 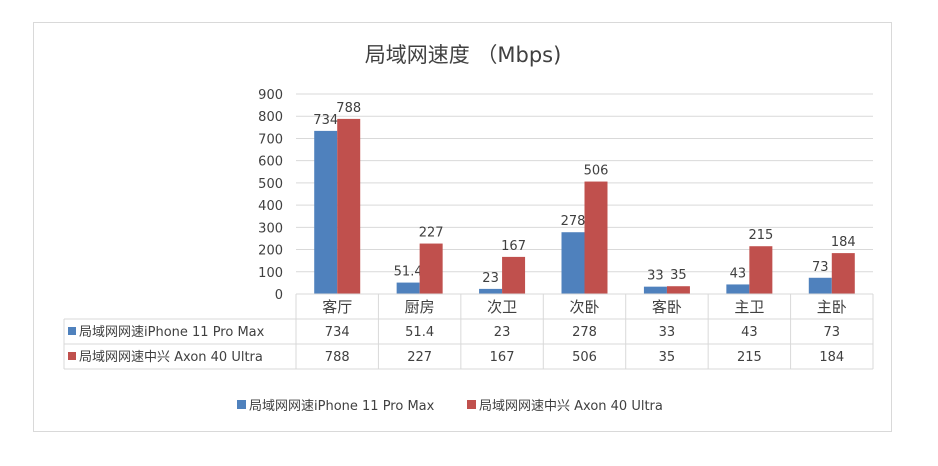 What do you see at coordinates (337, 332) in the screenshot?
I see `table-cell: 734` at bounding box center [337, 332].